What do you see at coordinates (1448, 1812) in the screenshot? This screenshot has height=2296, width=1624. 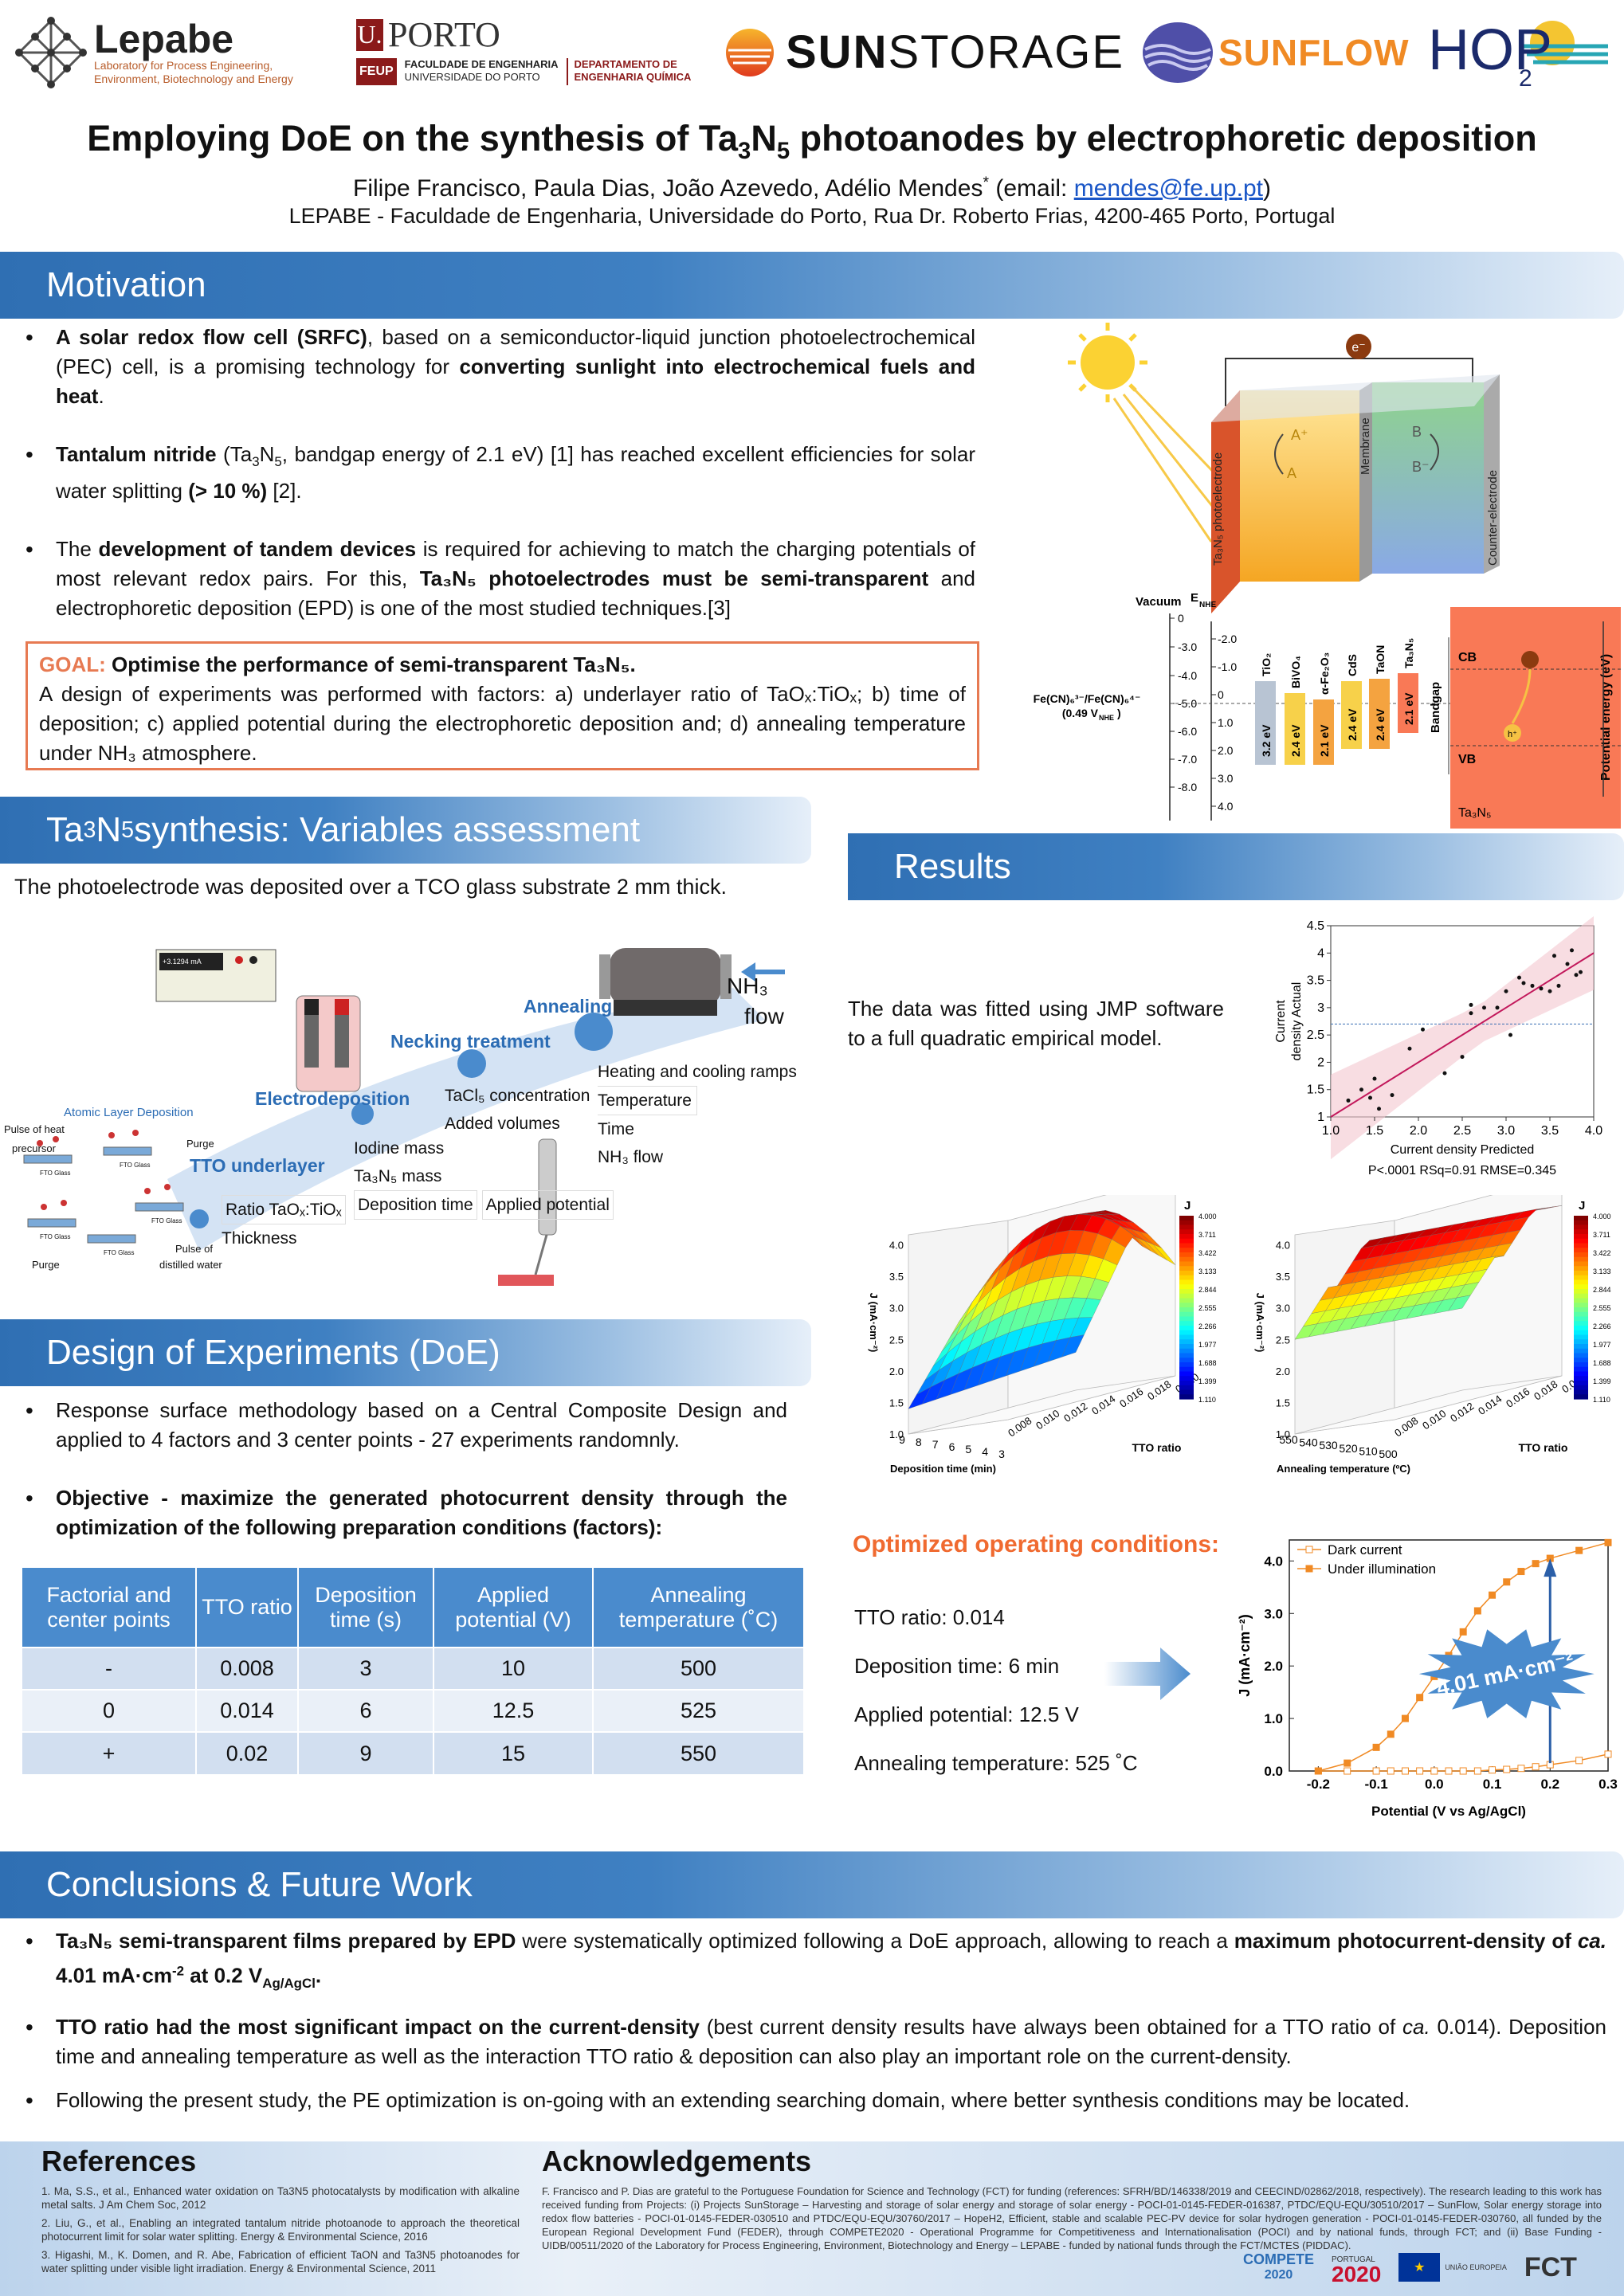 I see `x-axis-label: Potential (V vs Ag/AgCl)` at bounding box center [1448, 1812].